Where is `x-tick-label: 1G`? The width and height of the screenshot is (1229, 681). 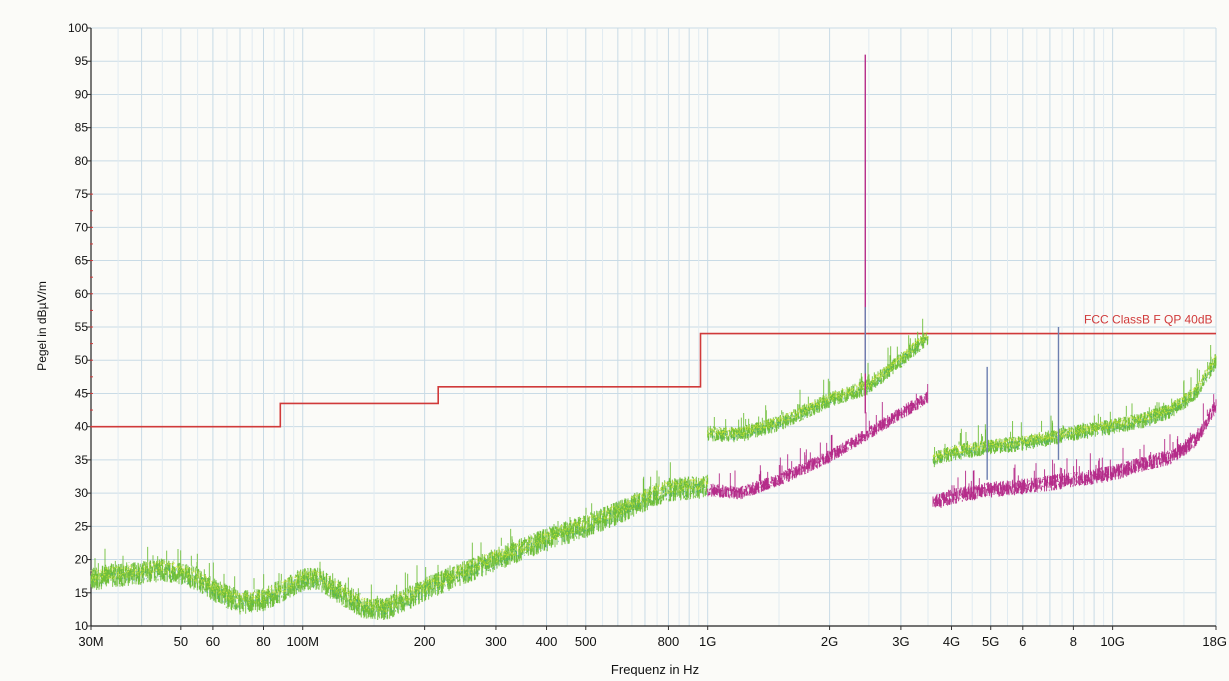 x-tick-label: 1G is located at coordinates (707, 641).